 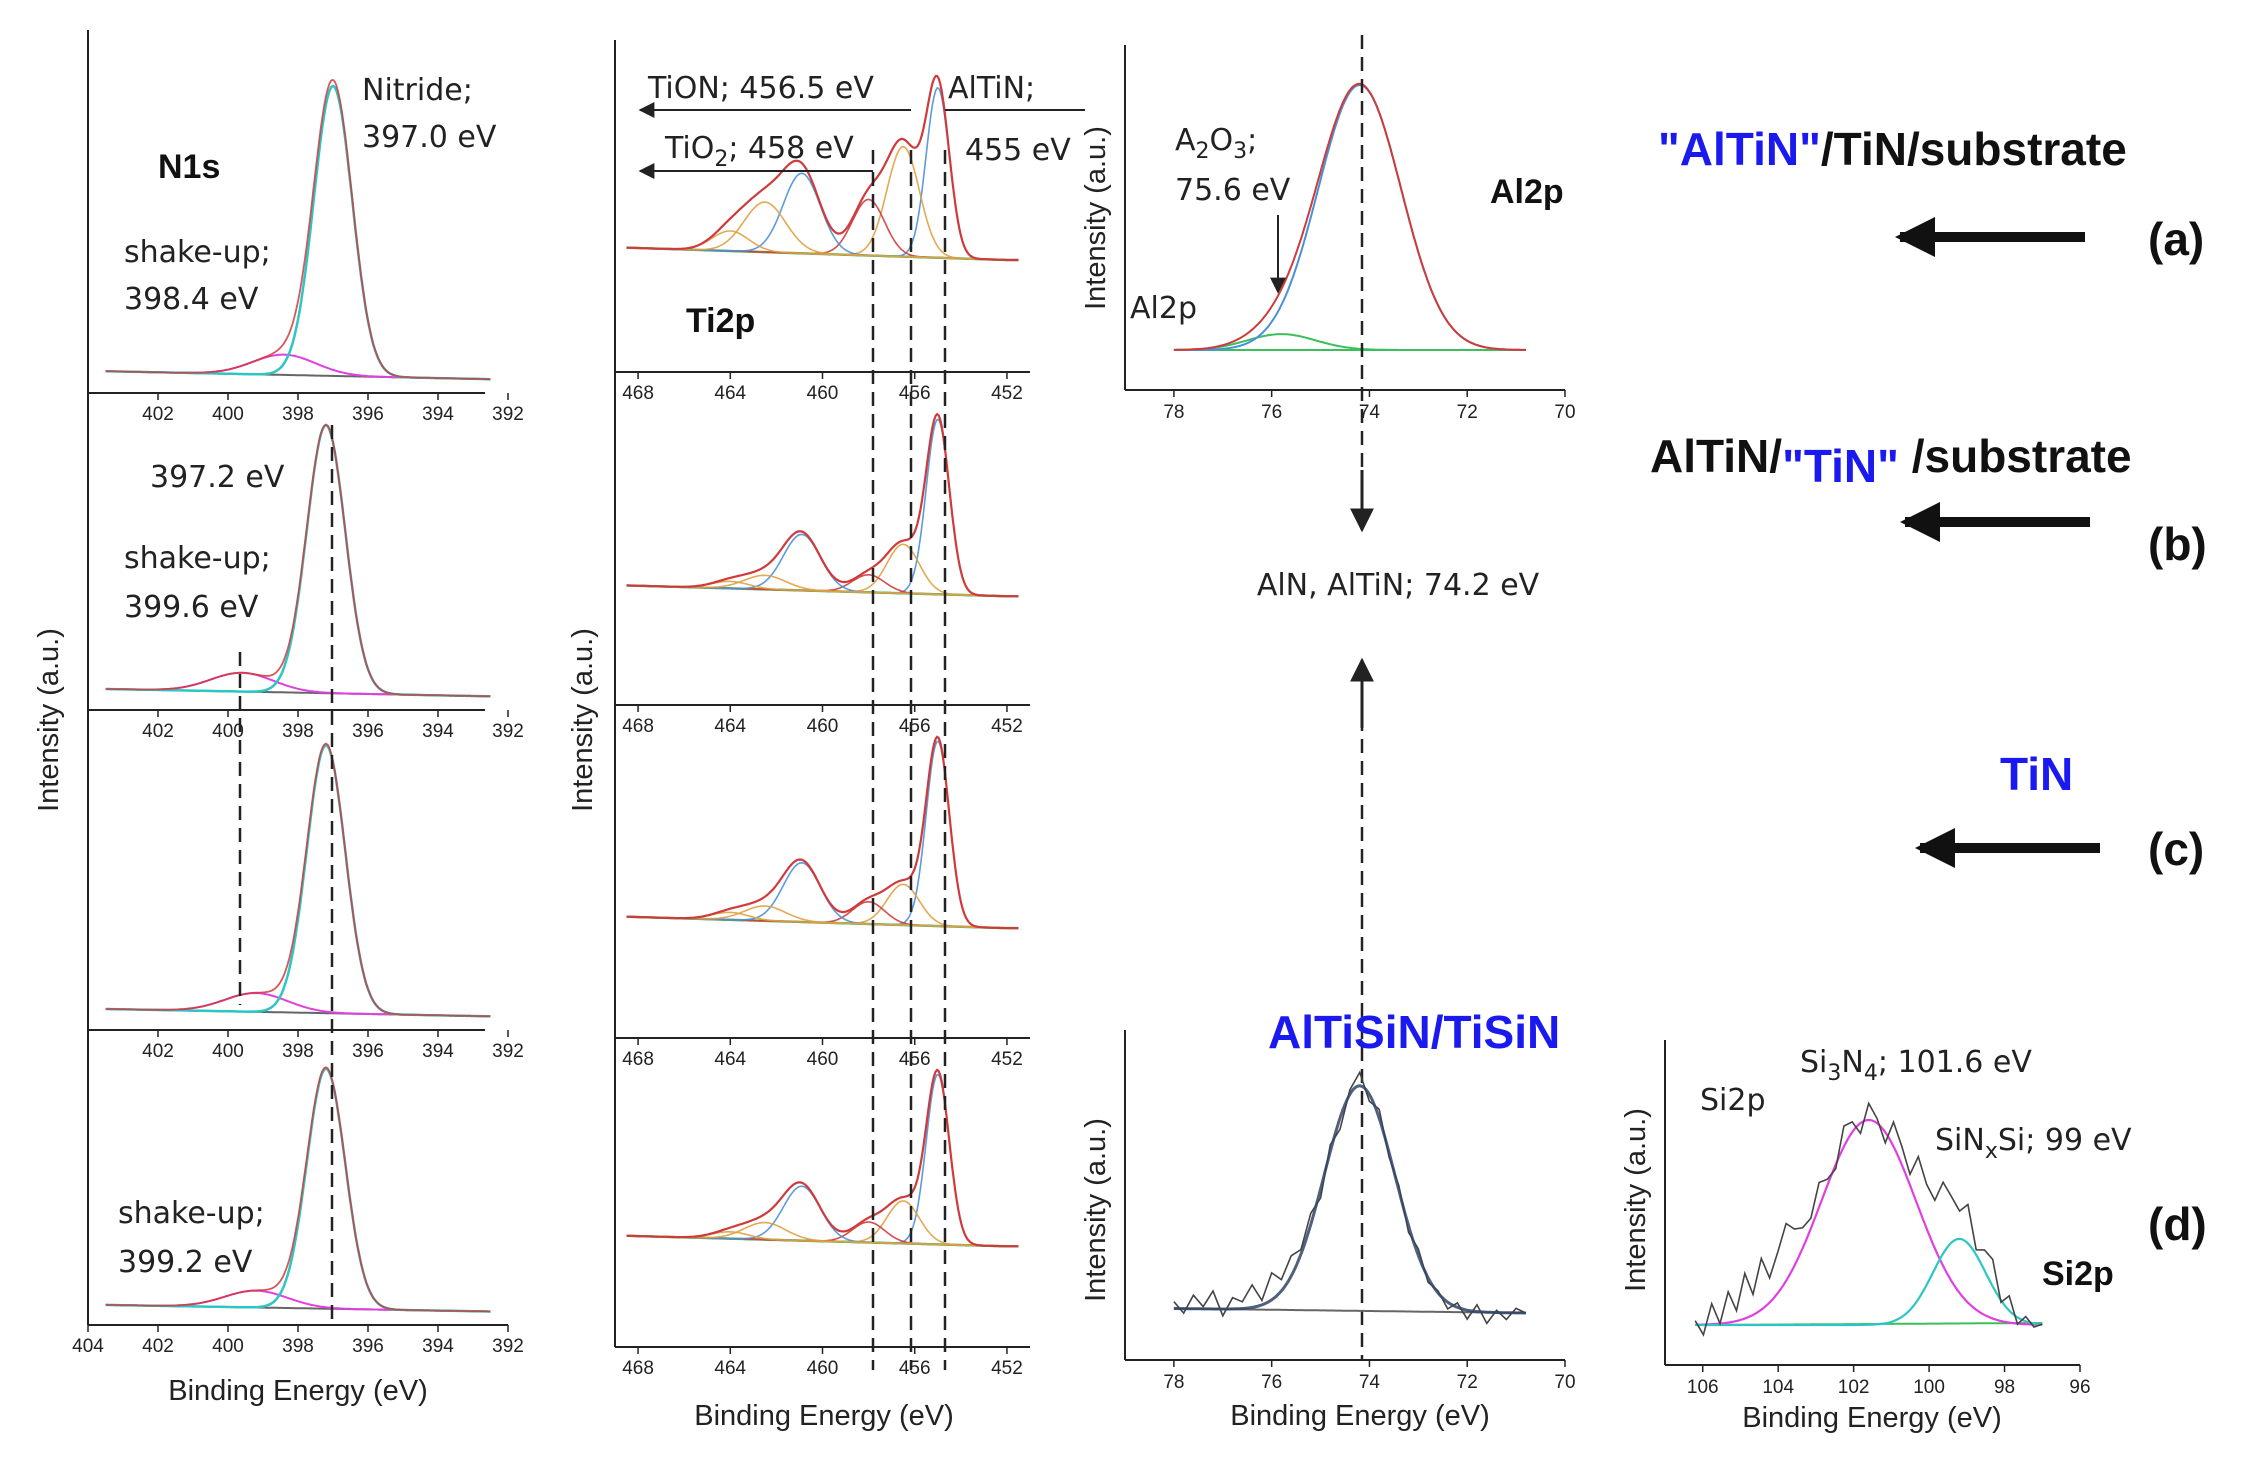 What do you see at coordinates (823, 393) in the screenshot?
I see `ti2p-a-tick-label-460: 460` at bounding box center [823, 393].